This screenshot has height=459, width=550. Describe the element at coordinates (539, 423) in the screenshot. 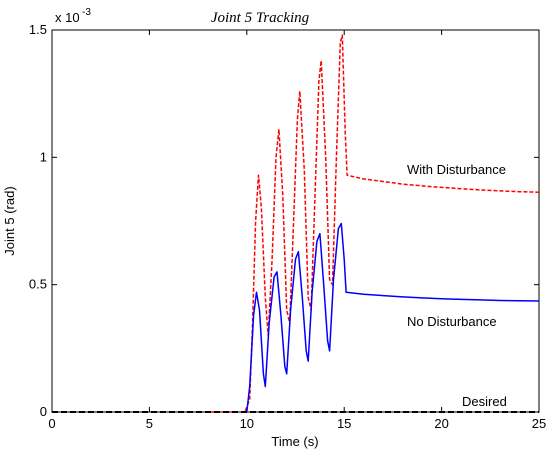

I see `x-tick-label: 25` at that location.